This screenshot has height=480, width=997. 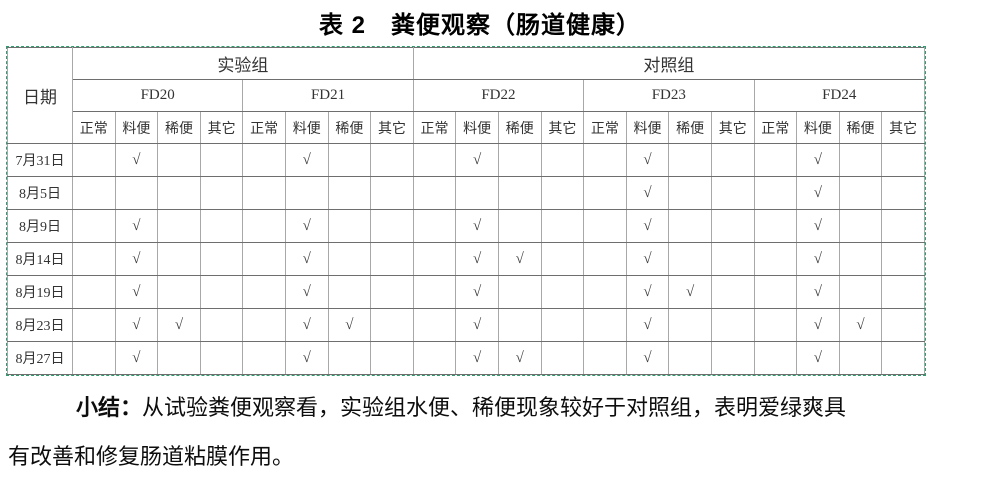 I want to click on category-header: 其它, so click(x=221, y=127).